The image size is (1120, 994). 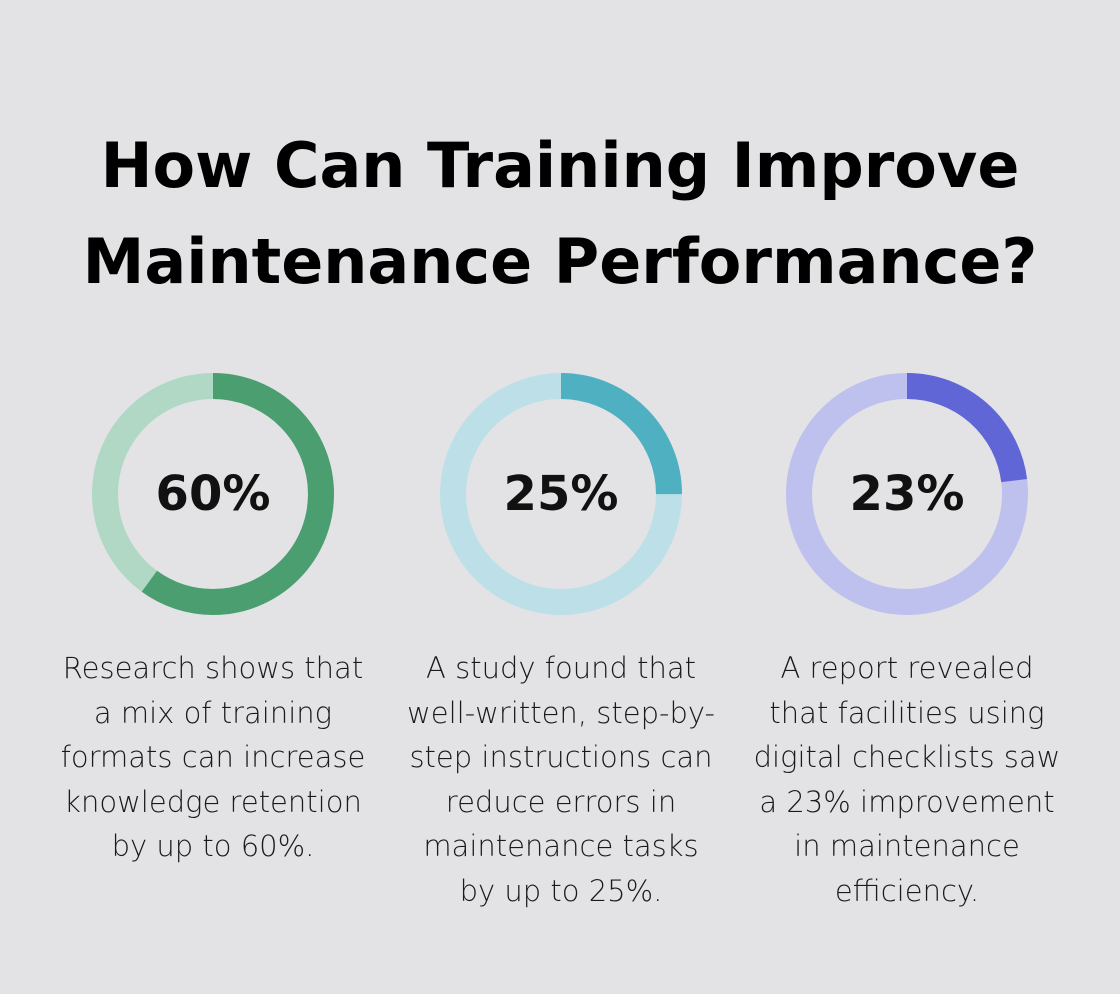 I want to click on donut-chart-3: 23%, so click(x=907, y=494).